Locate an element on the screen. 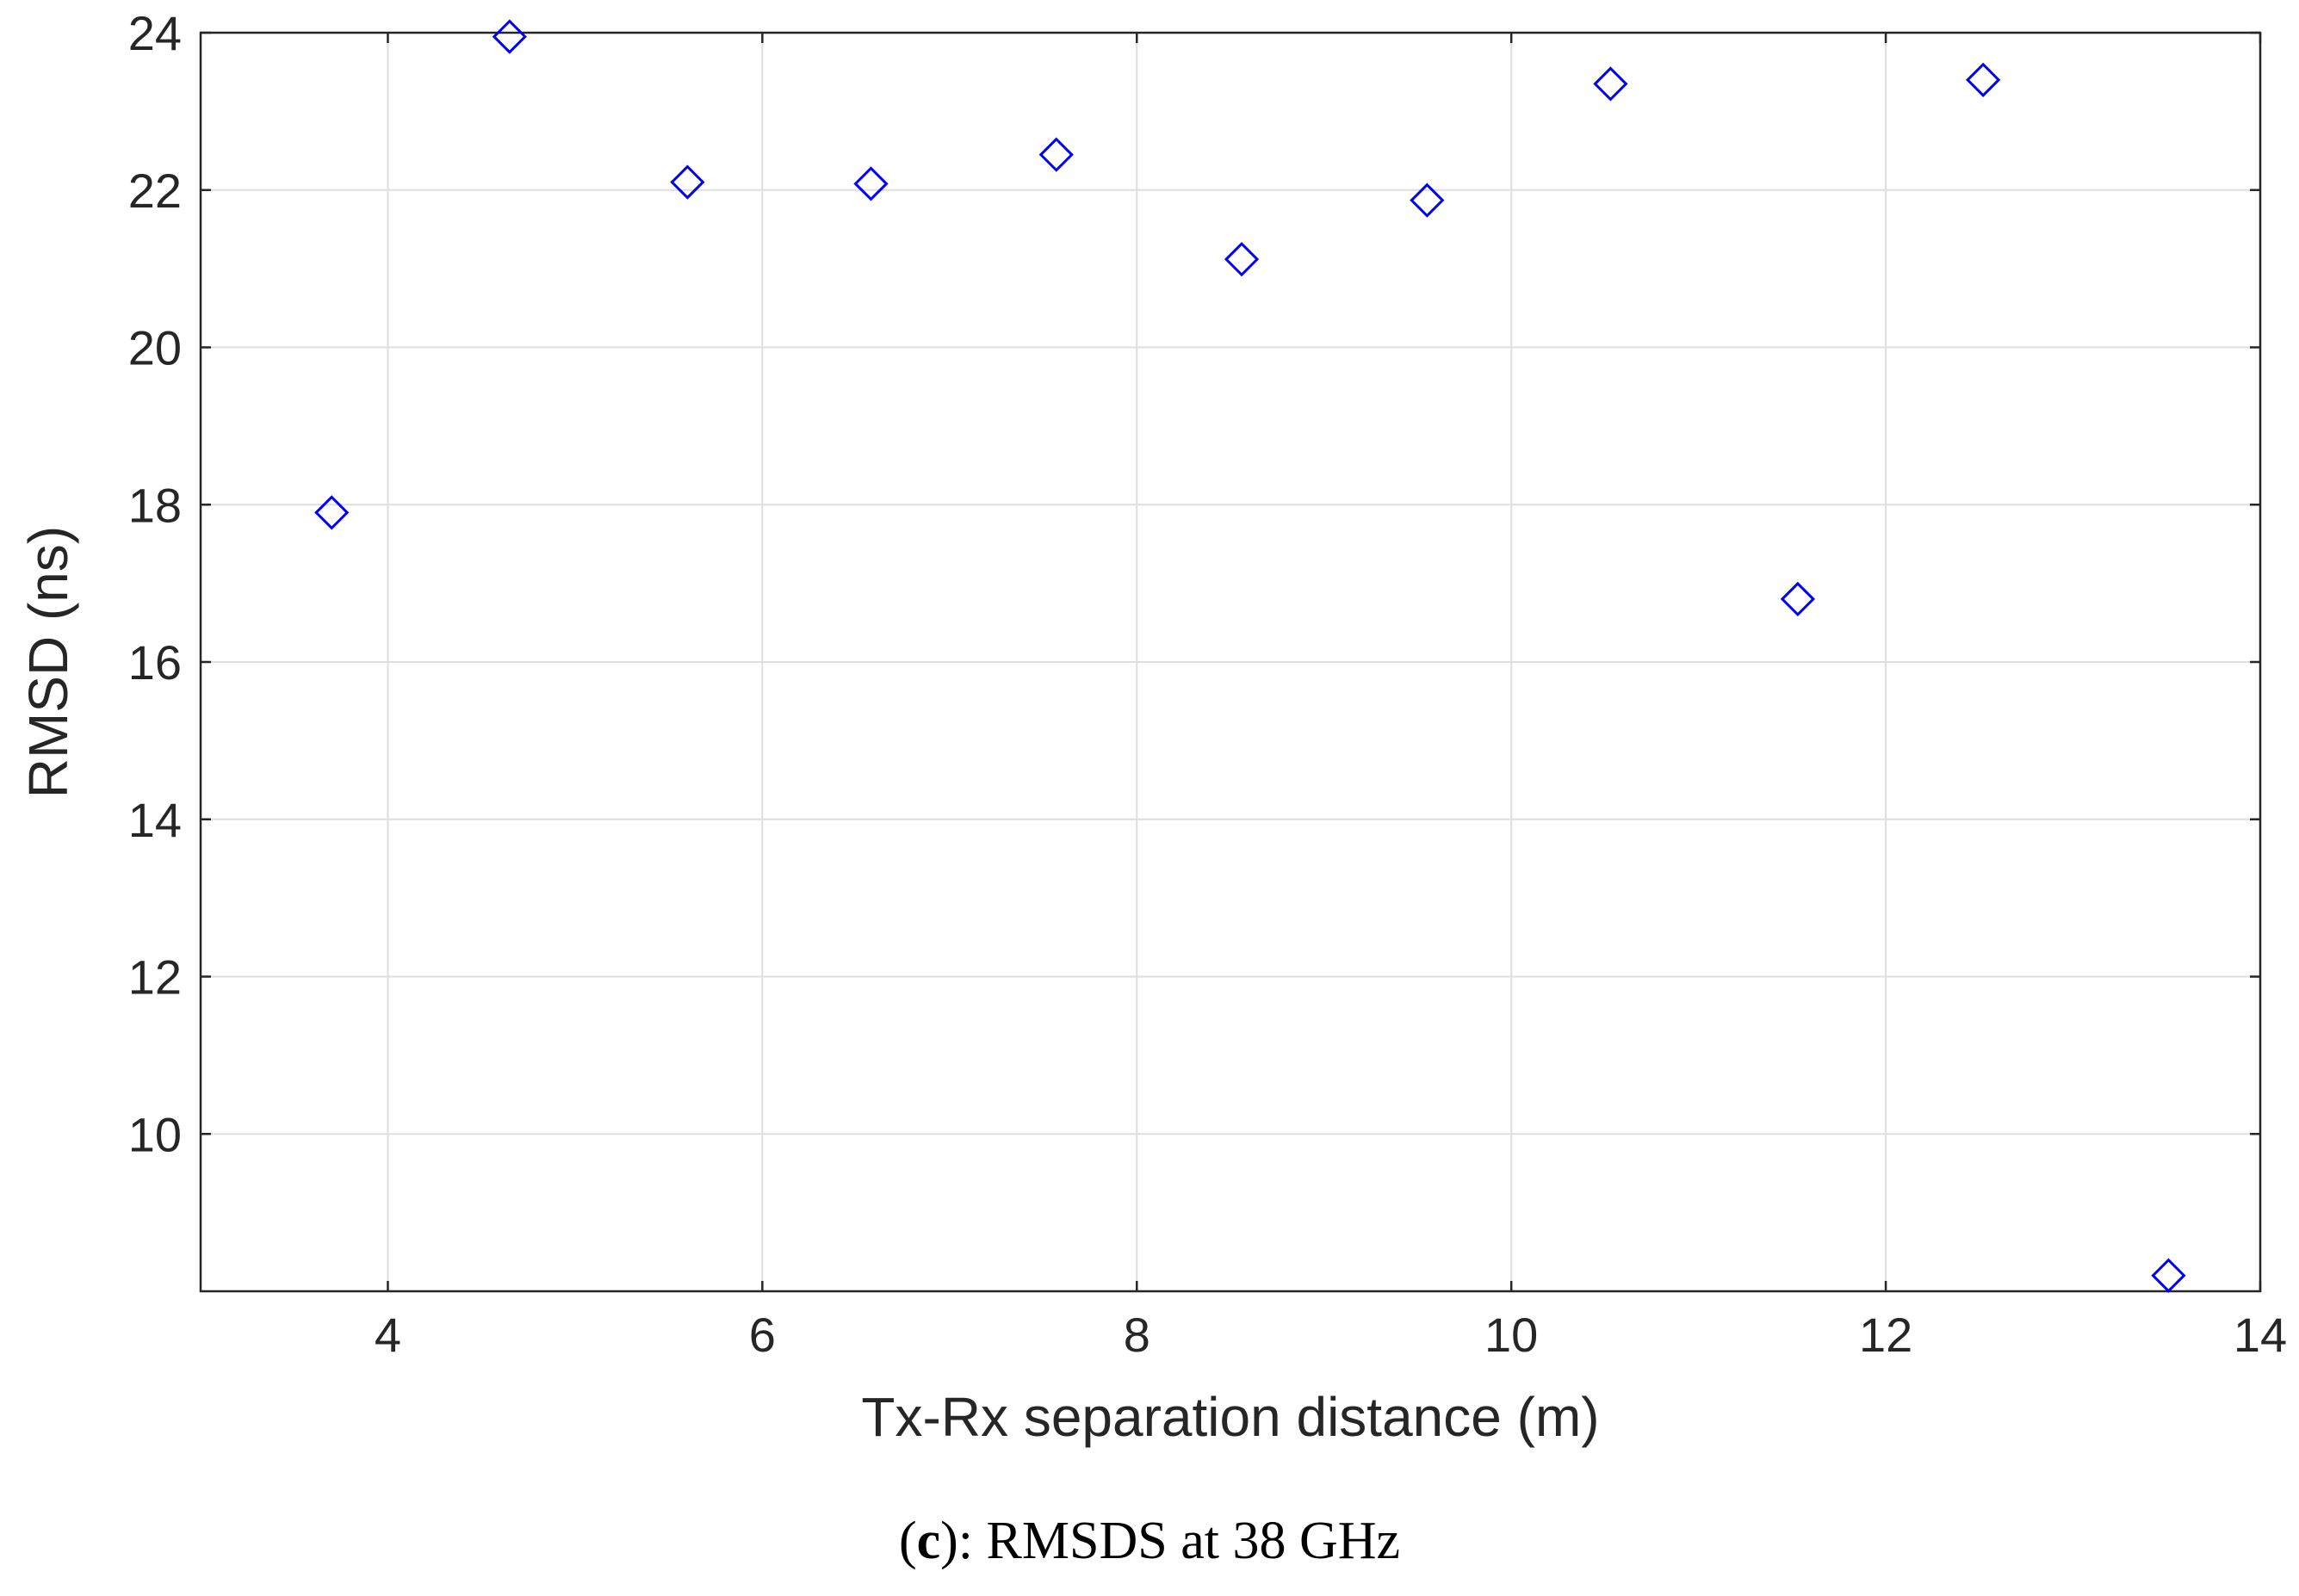 This screenshot has height=1596, width=2299. y-tick-label: 16 is located at coordinates (155, 662).